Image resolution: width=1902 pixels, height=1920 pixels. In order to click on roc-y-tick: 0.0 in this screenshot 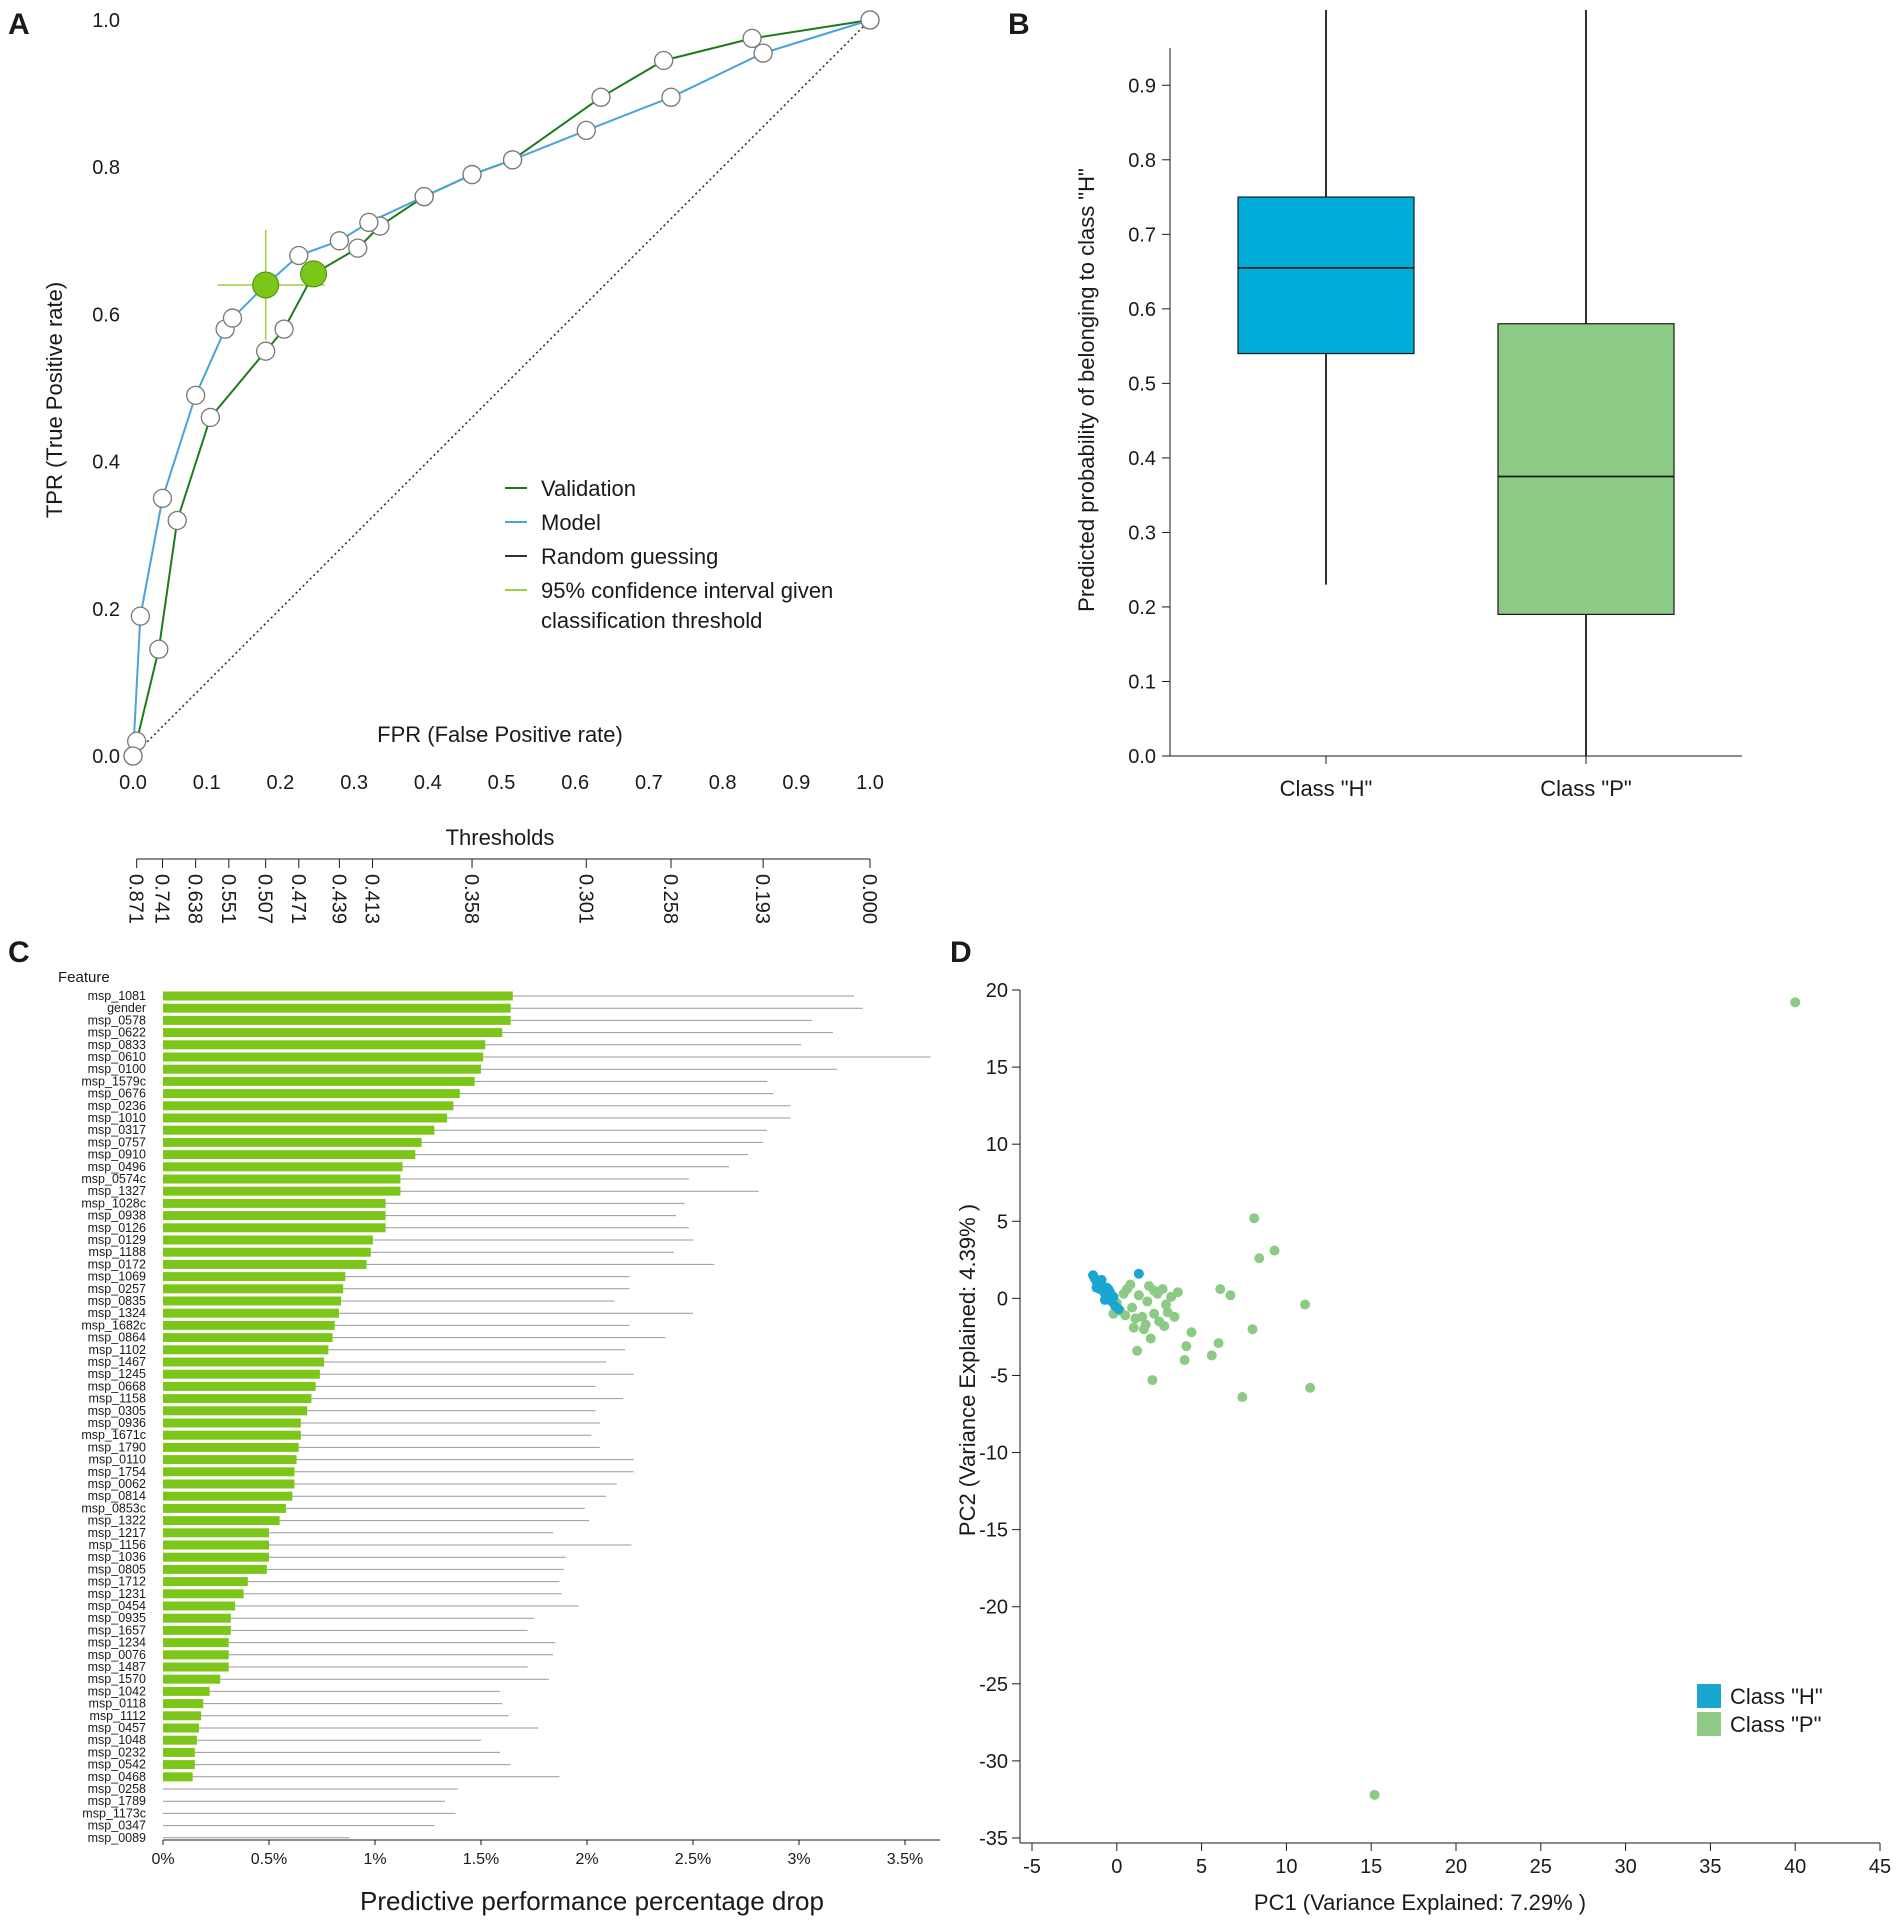, I will do `click(106, 757)`.